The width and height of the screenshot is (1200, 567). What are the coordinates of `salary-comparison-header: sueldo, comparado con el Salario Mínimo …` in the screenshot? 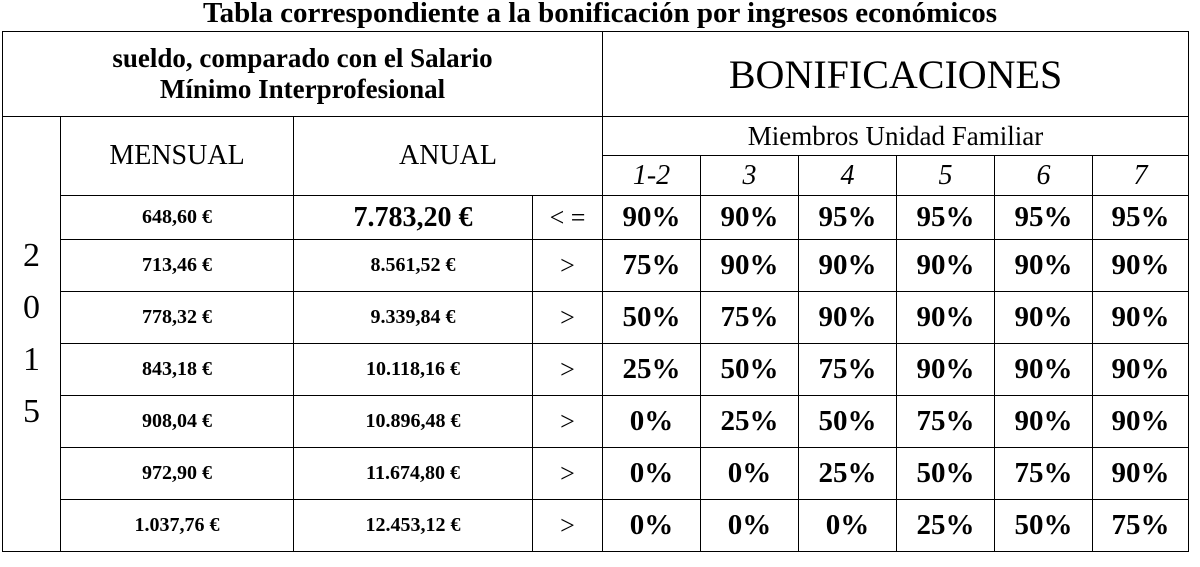 It's located at (302, 74).